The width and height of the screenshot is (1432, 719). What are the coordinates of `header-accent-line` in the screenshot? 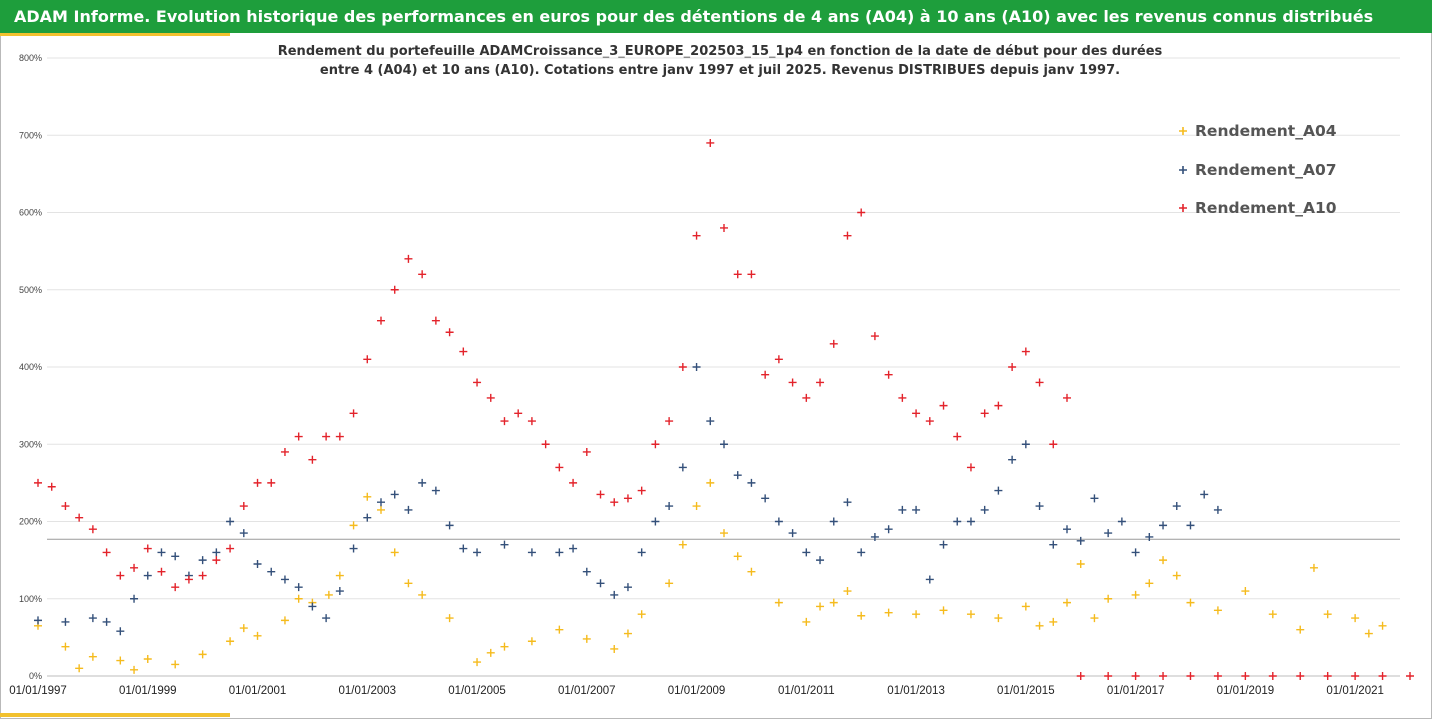 It's located at (115, 34).